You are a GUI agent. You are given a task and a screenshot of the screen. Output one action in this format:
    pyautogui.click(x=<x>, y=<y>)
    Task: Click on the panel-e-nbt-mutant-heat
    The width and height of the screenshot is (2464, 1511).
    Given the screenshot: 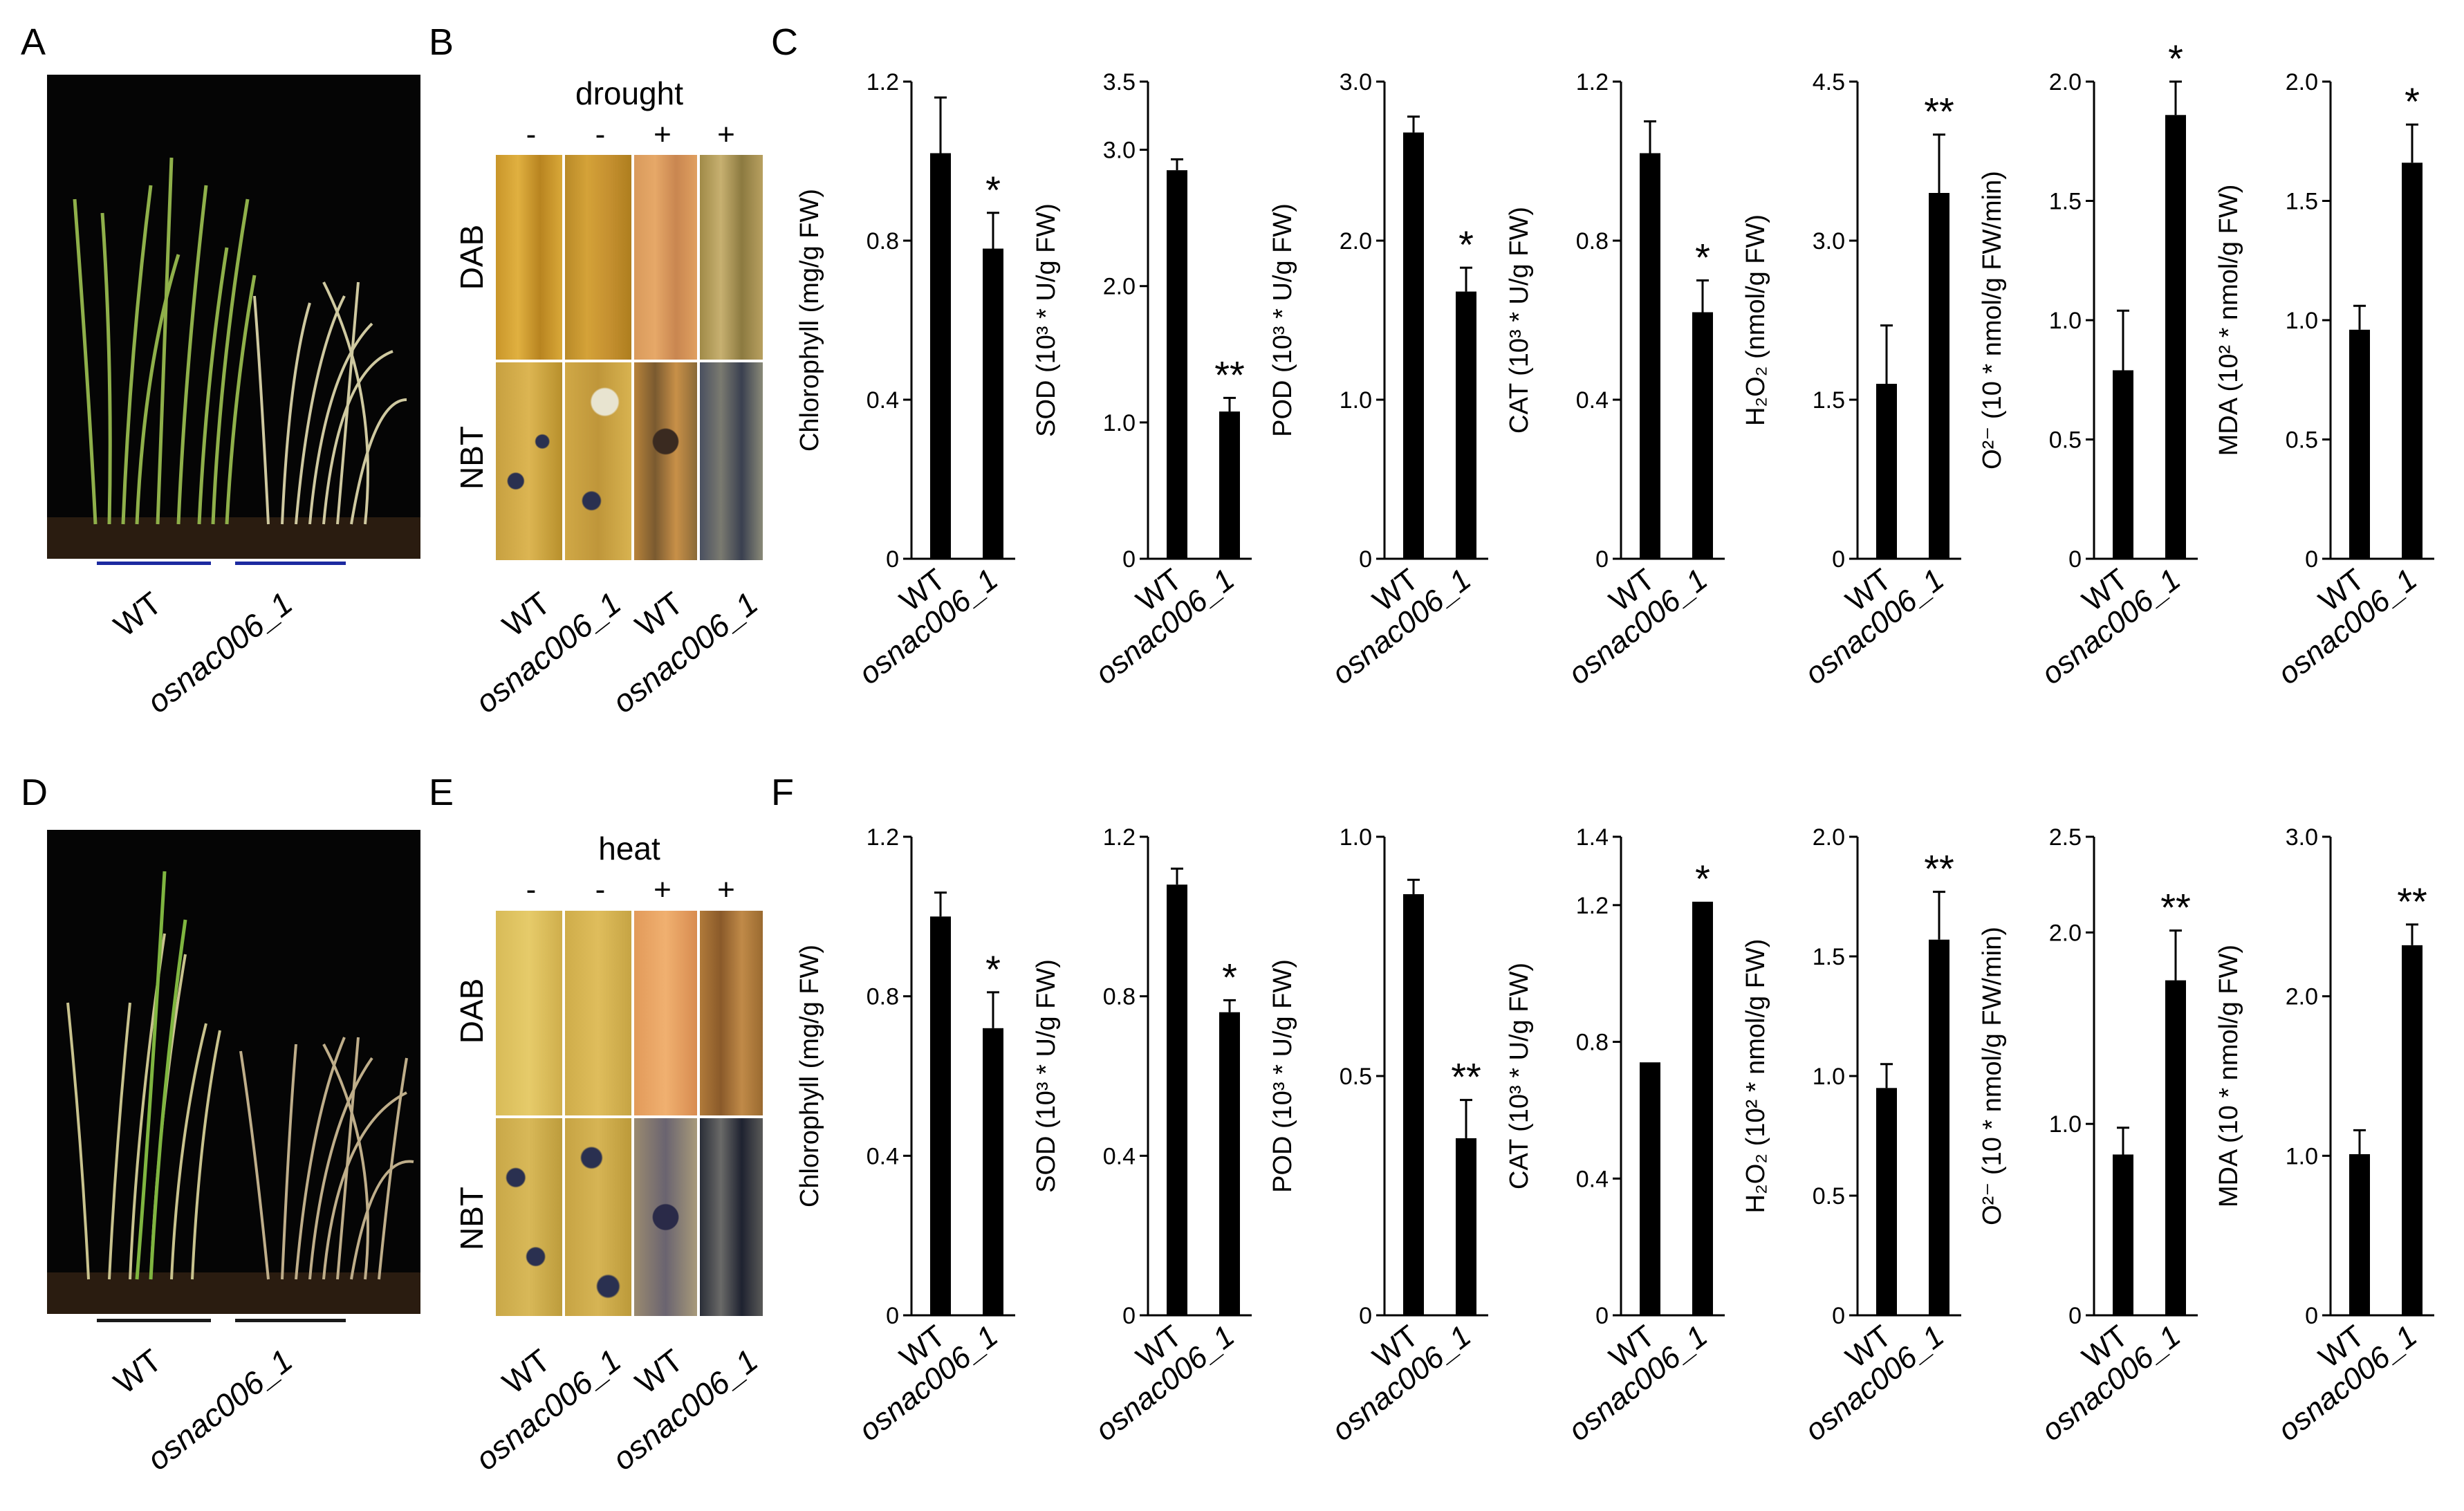 What is the action you would take?
    pyautogui.click(x=731, y=1217)
    